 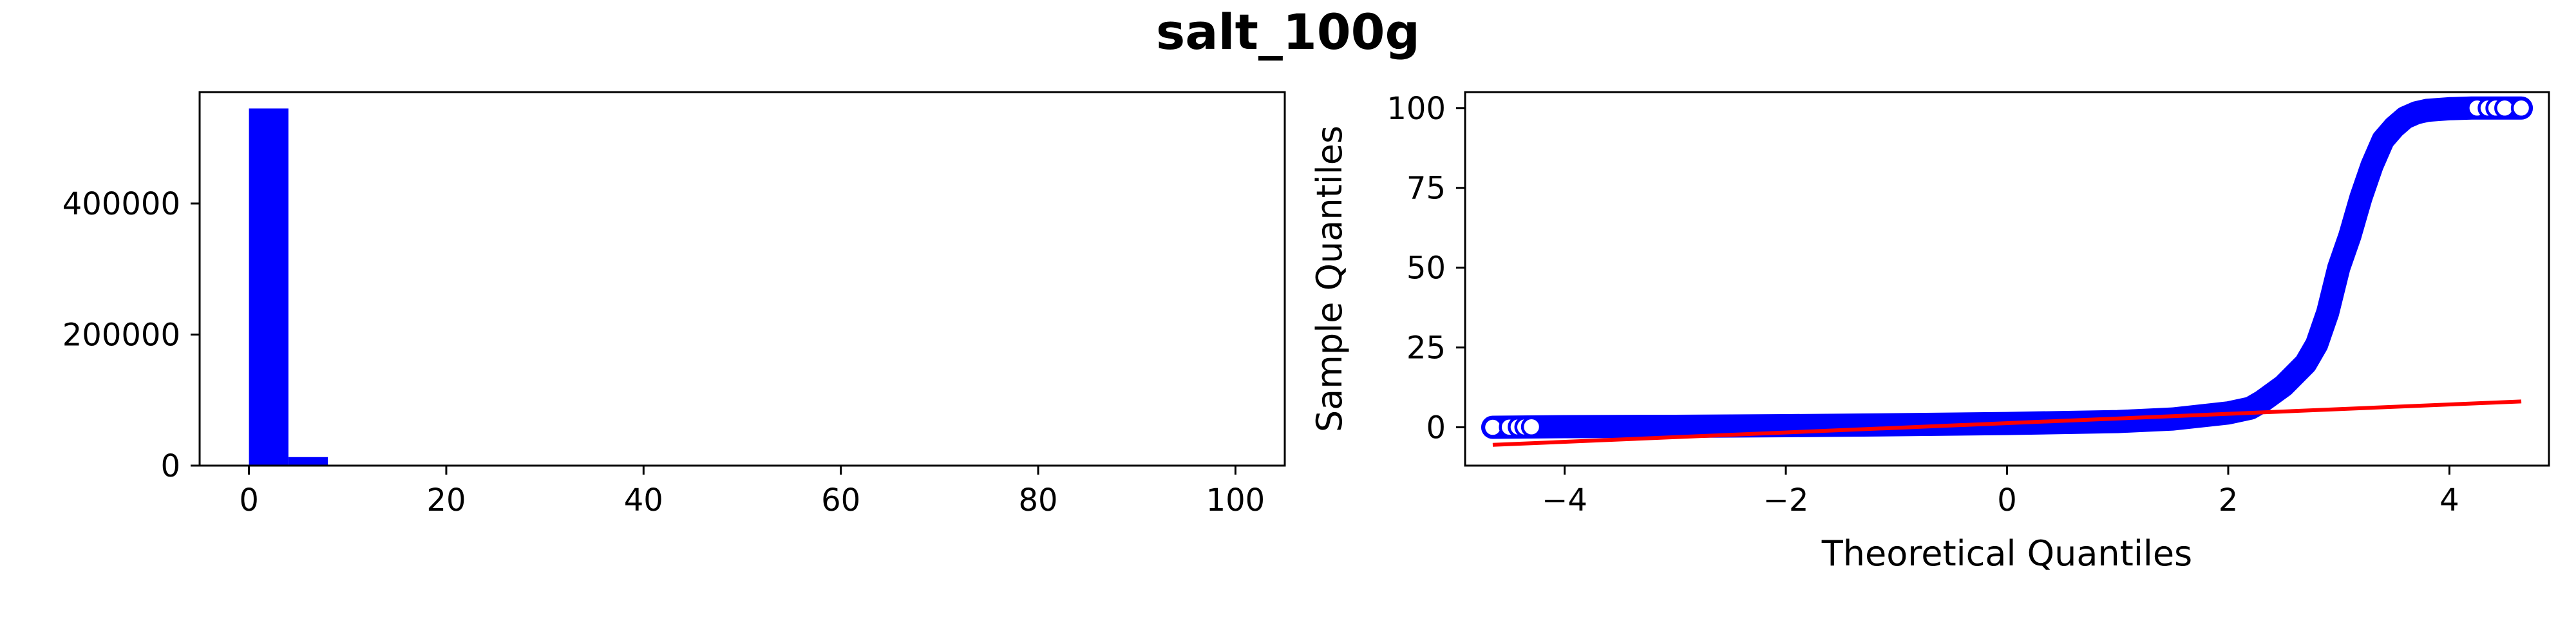 What do you see at coordinates (1426, 189) in the screenshot?
I see `qq-y-tick-label: 75` at bounding box center [1426, 189].